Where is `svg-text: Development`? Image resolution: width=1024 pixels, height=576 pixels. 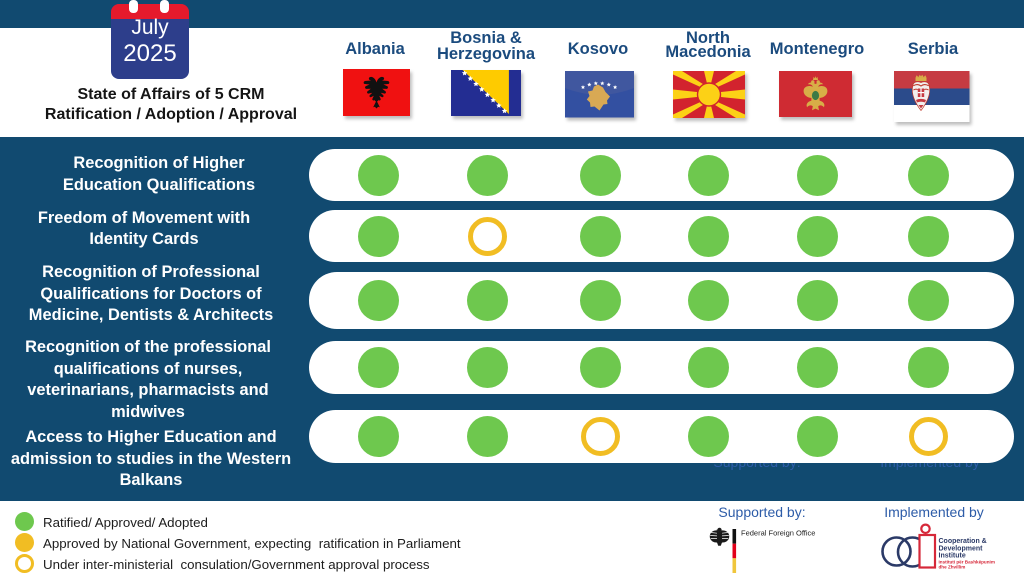
svg-text: Development is located at coordinates (961, 549).